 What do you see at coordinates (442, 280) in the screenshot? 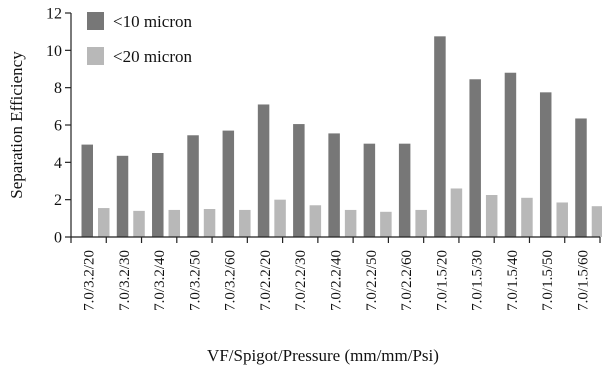
I see `x-category-label: 7.0/1.5/20` at bounding box center [442, 280].